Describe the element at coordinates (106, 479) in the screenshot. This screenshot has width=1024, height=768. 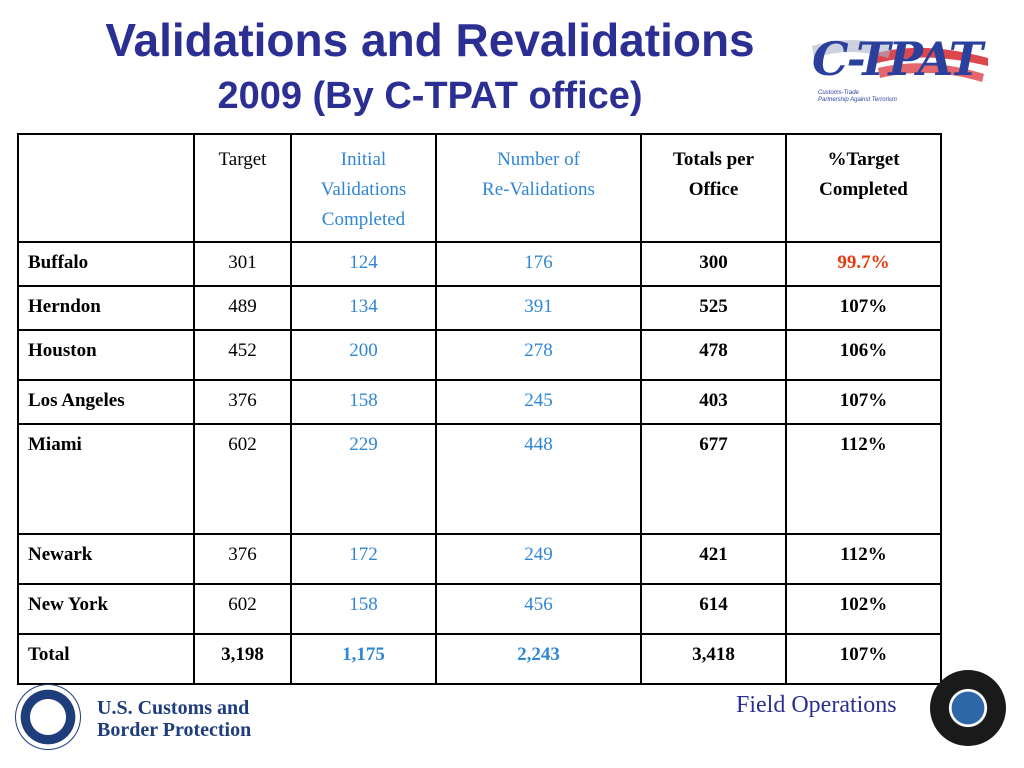
I see `cell-office: Miami` at that location.